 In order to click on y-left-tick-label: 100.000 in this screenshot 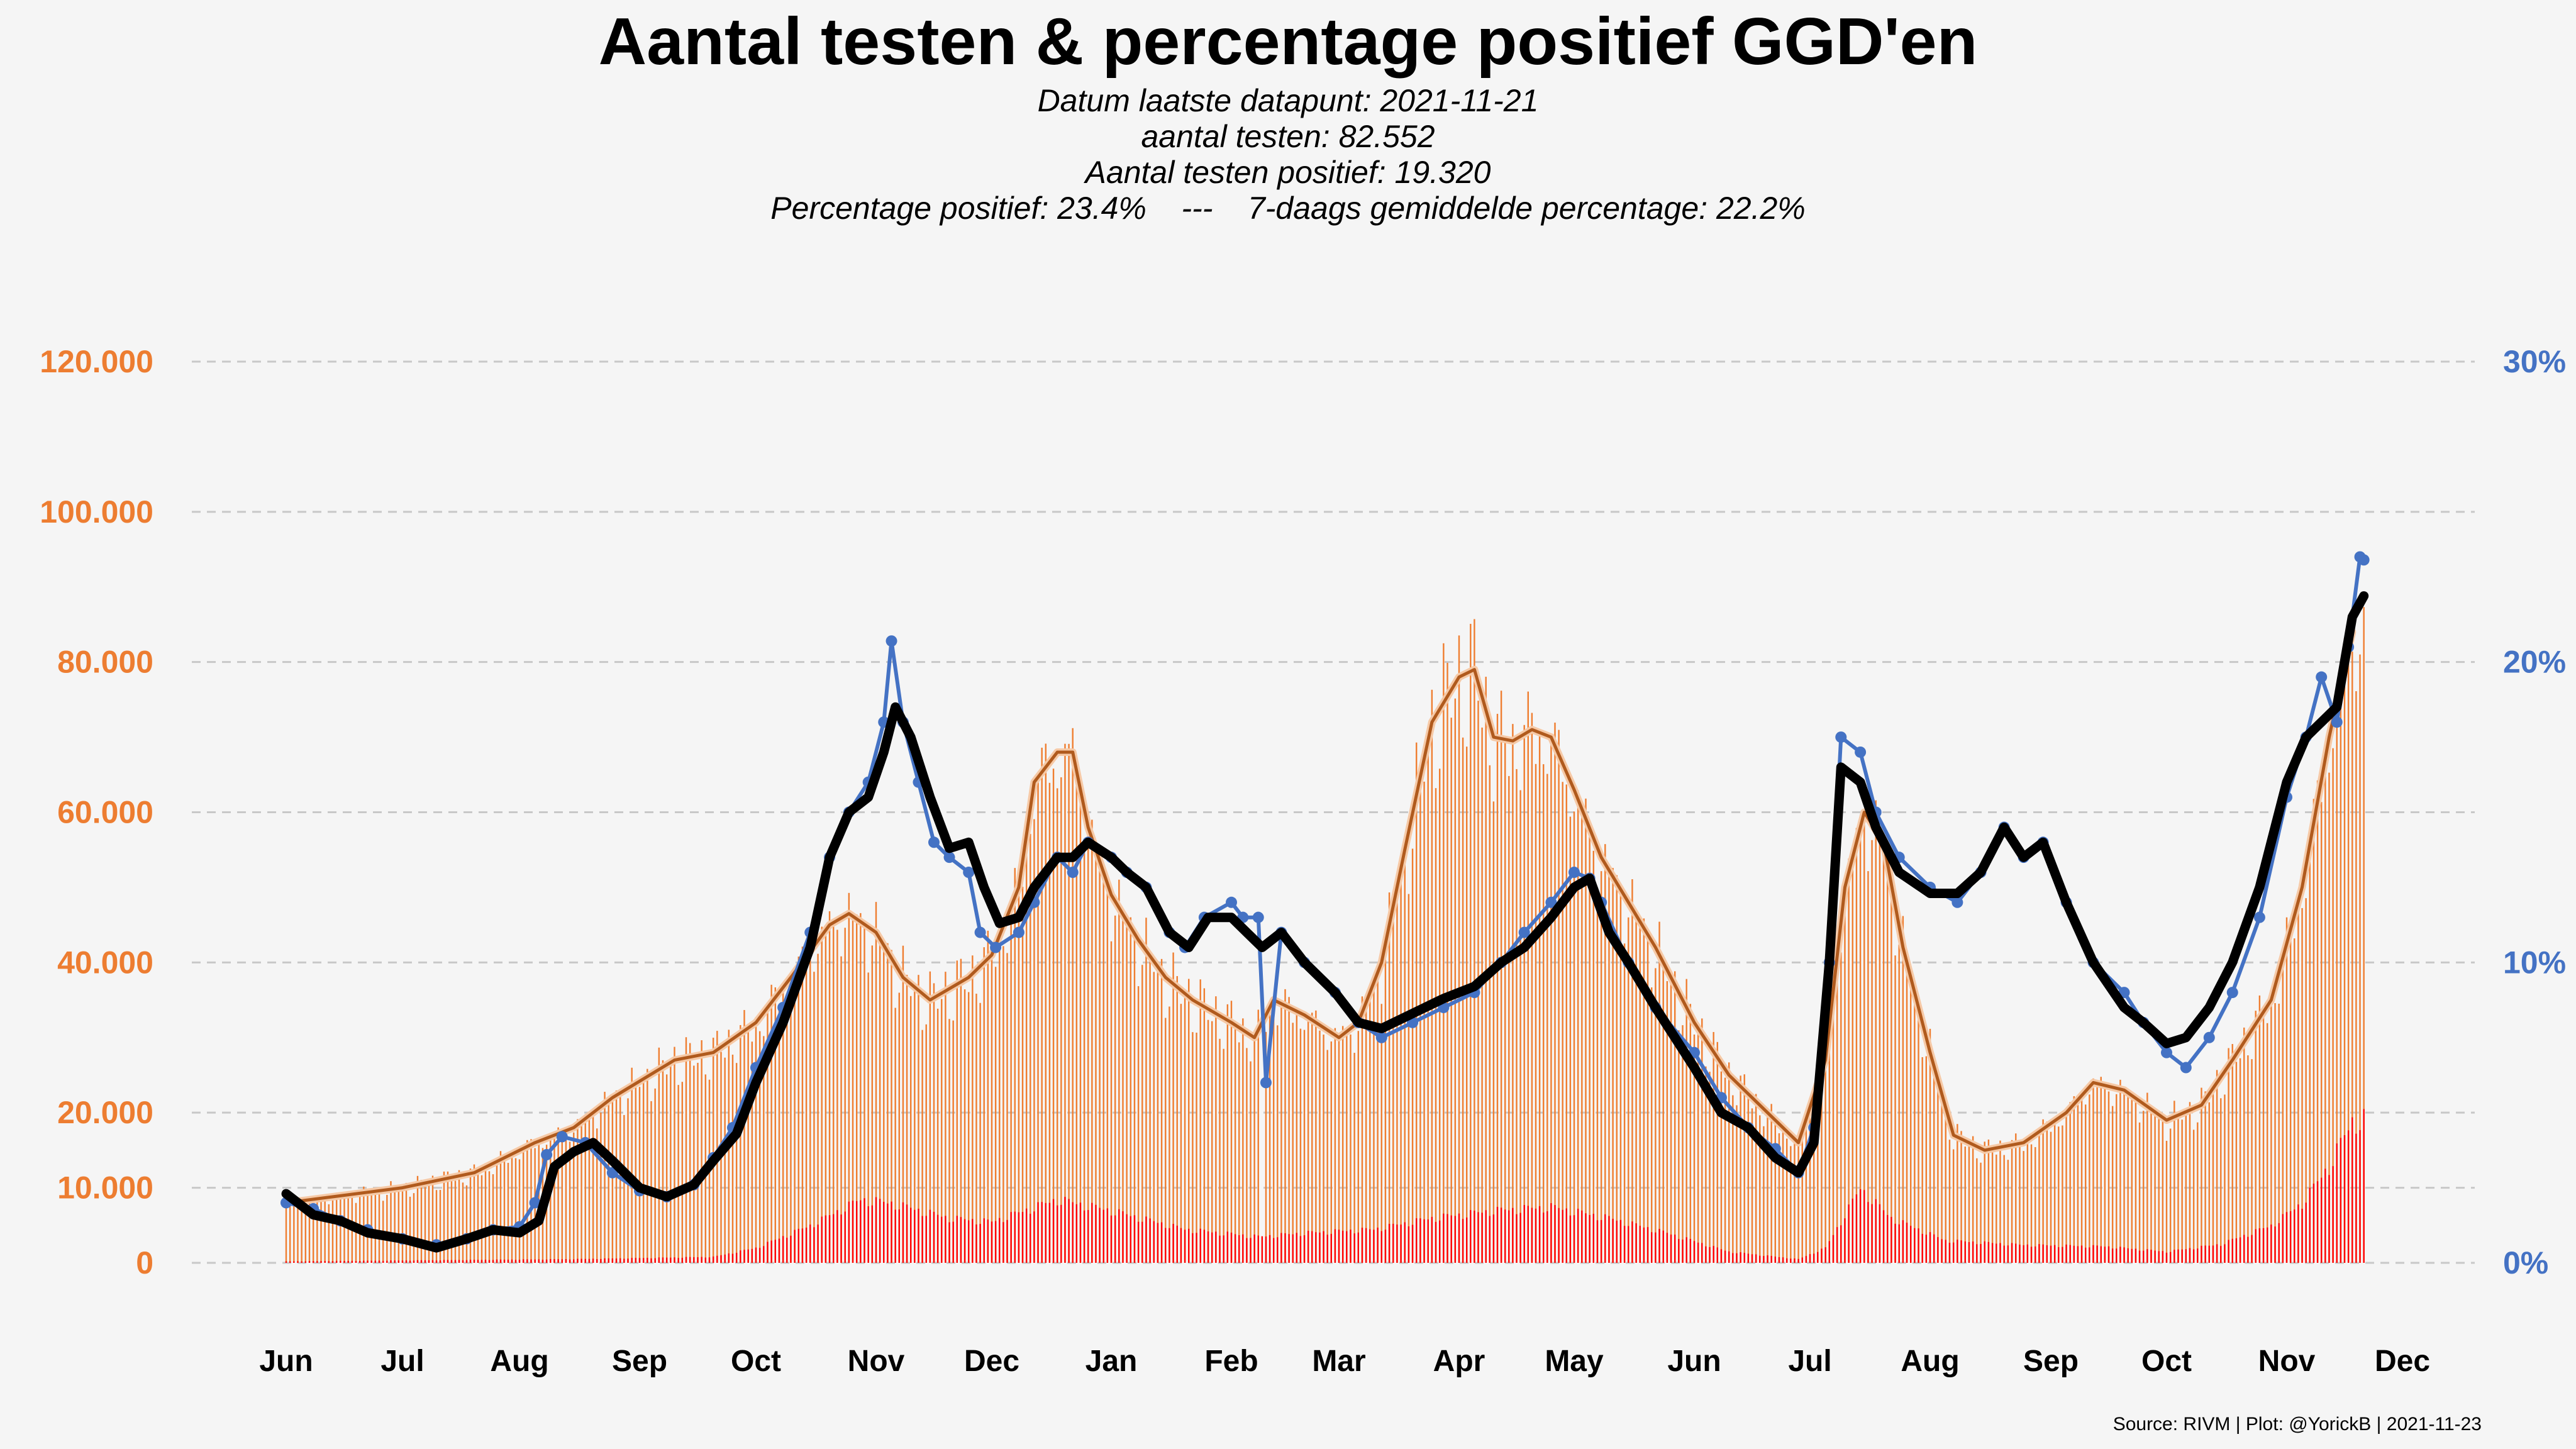, I will do `click(96, 512)`.